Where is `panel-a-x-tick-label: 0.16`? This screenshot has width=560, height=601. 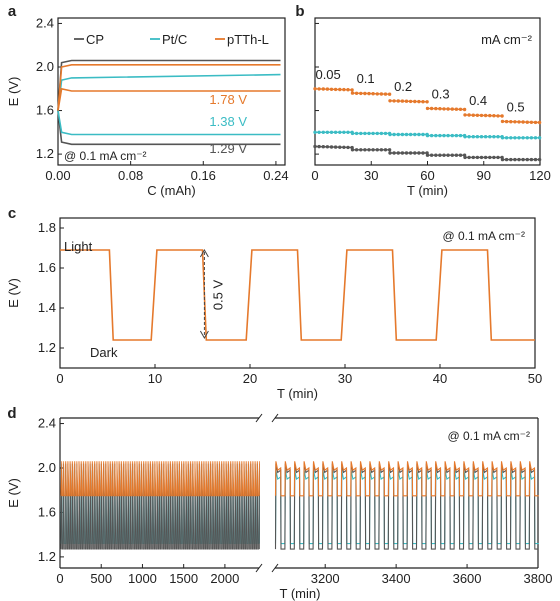
panel-a-x-tick-label: 0.16 is located at coordinates (203, 175).